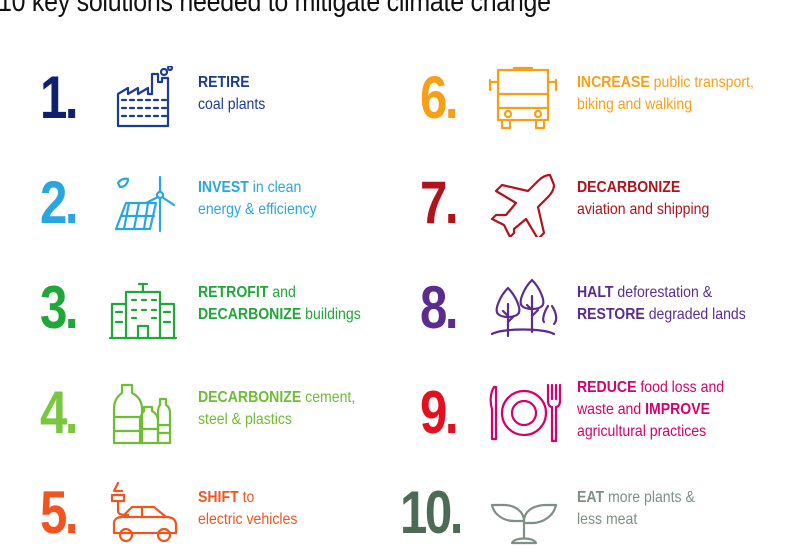 The width and height of the screenshot is (800, 555). What do you see at coordinates (439, 412) in the screenshot?
I see `solution-number: 9.` at bounding box center [439, 412].